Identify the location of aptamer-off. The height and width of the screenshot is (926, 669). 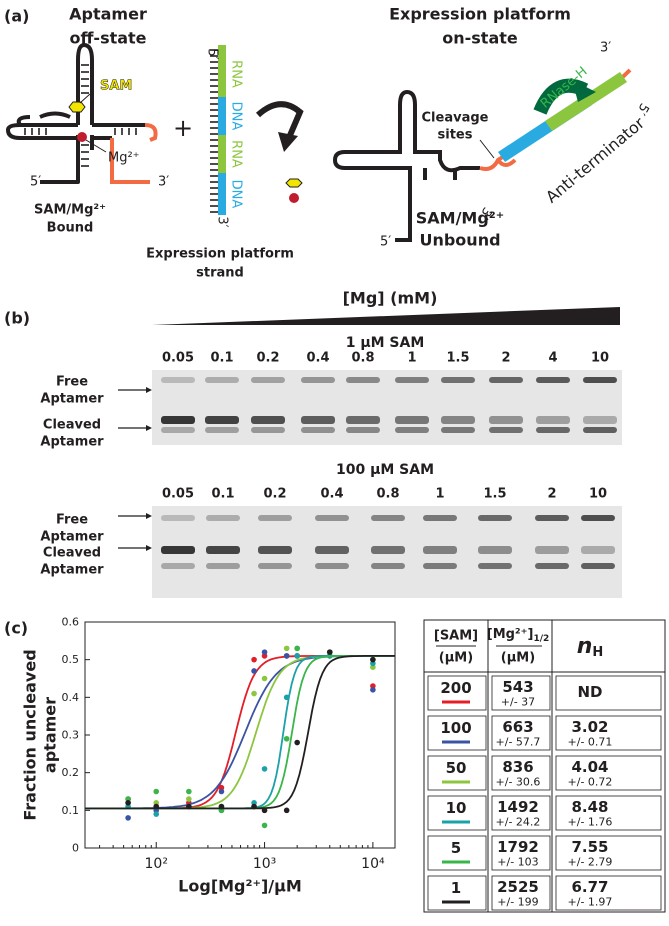
(75, 113).